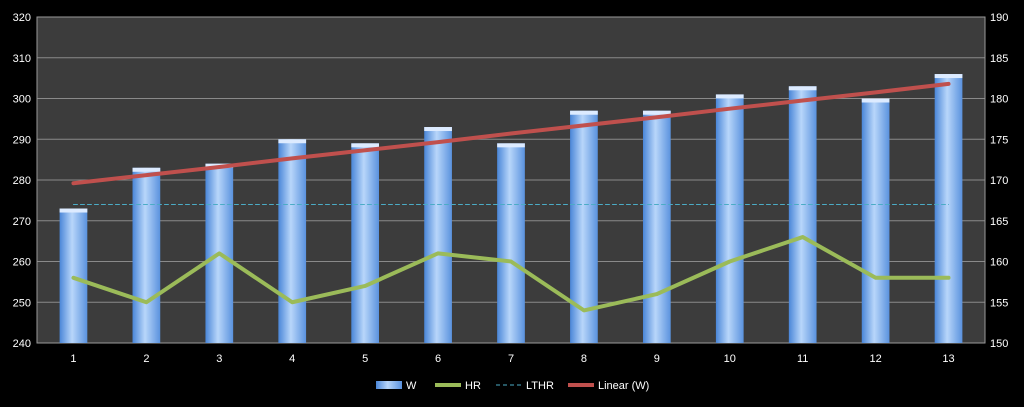  What do you see at coordinates (875, 359) in the screenshot?
I see `x-tick-label: 12` at bounding box center [875, 359].